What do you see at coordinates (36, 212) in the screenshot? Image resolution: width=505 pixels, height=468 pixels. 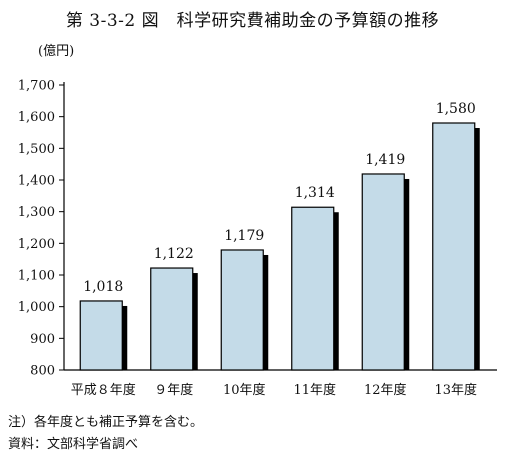 I see `y-tick-label: 1,300` at bounding box center [36, 212].